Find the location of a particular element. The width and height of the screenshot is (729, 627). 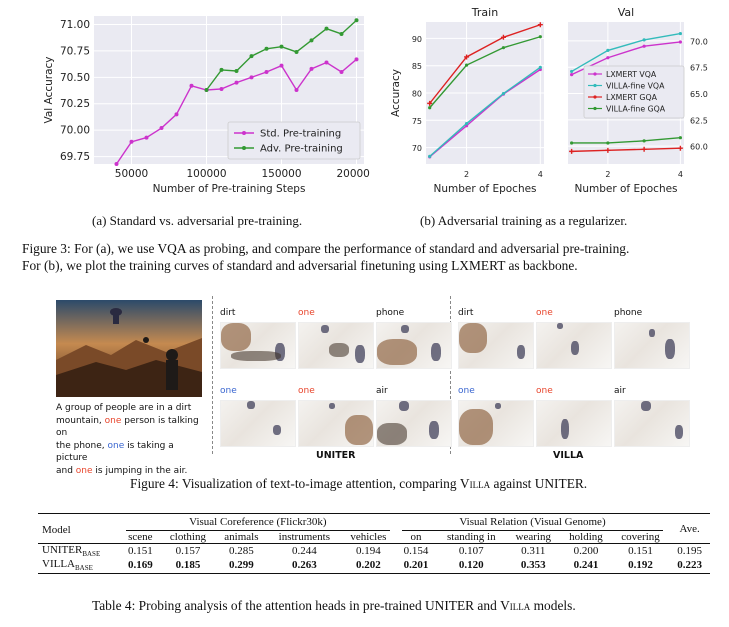

y-tick-label: 62.5 is located at coordinates (699, 120).